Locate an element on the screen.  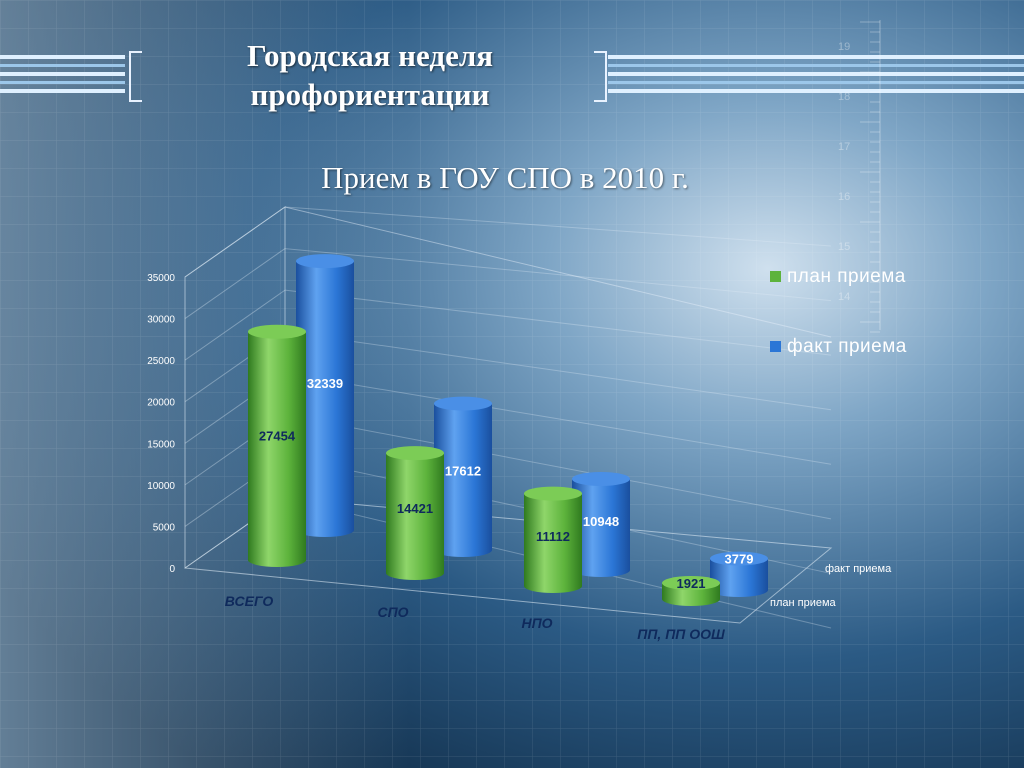
bar-plan-0-body is located at coordinates (277, 449).